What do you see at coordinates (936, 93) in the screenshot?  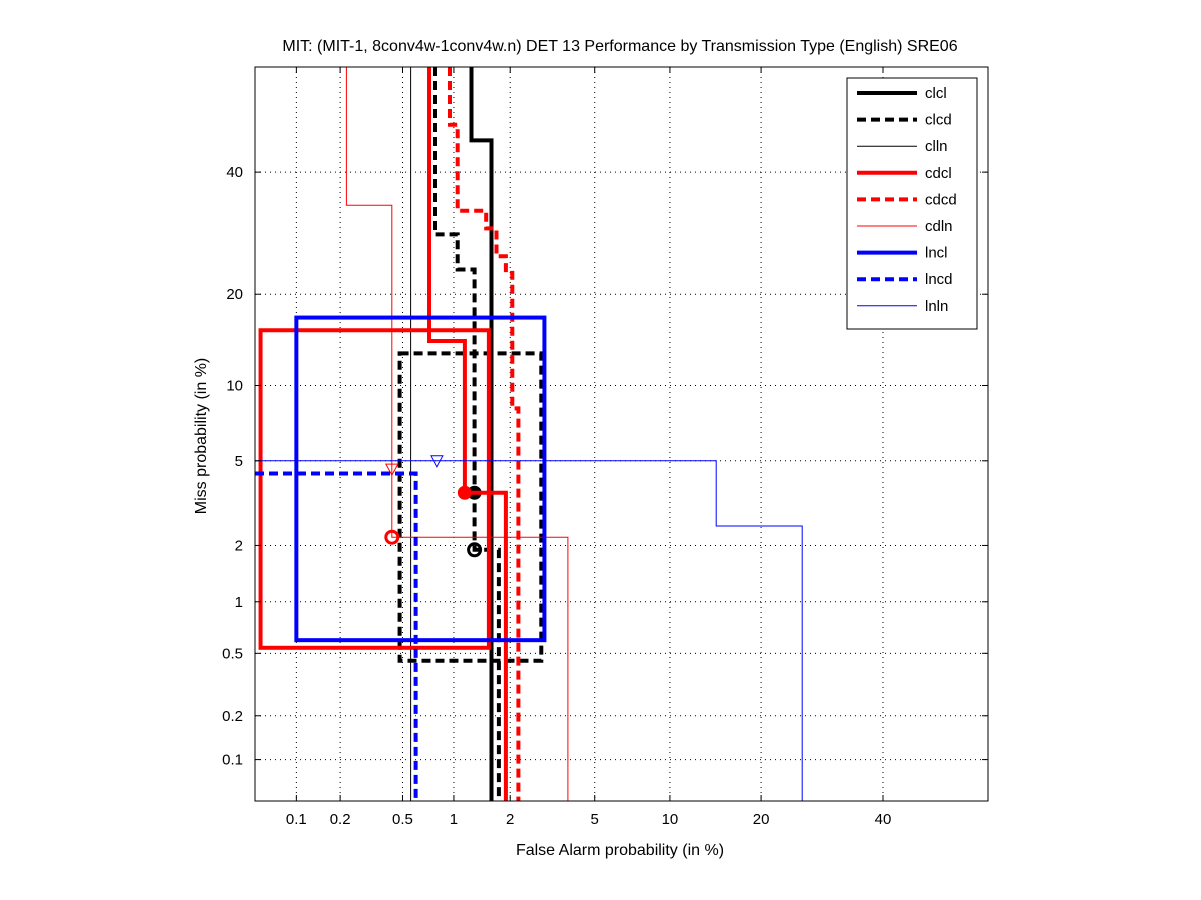 I see `legend-label-clcl: clcl` at bounding box center [936, 93].